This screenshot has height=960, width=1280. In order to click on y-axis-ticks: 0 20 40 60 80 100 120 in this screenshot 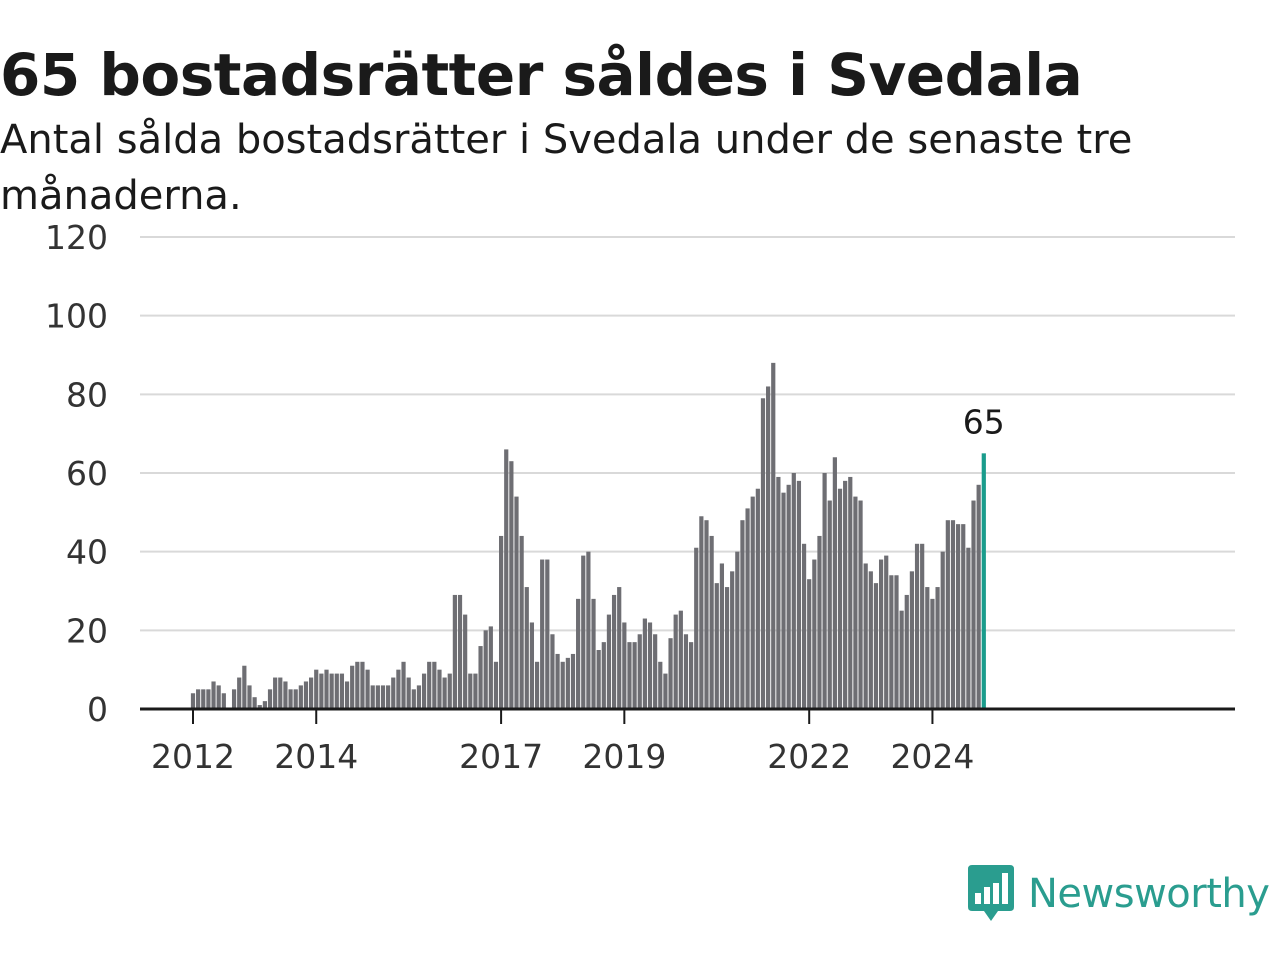, I will do `click(76, 473)`.